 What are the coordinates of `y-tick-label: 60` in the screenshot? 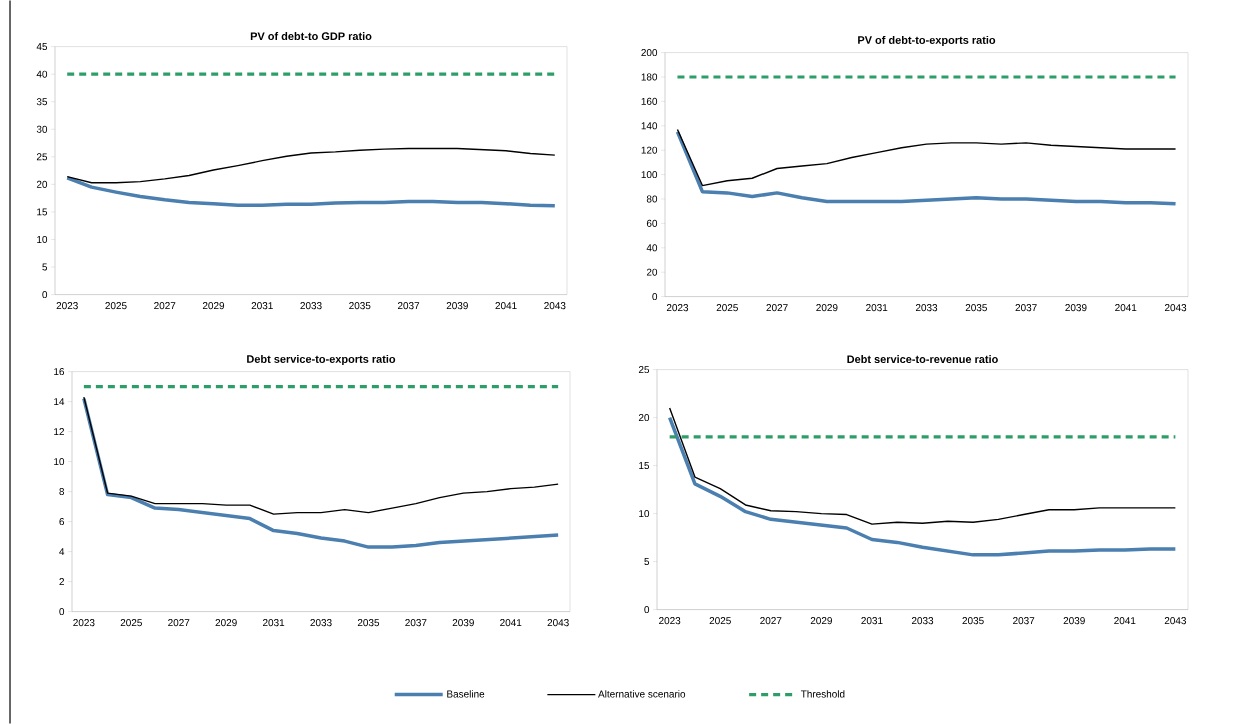 It's located at (652, 223).